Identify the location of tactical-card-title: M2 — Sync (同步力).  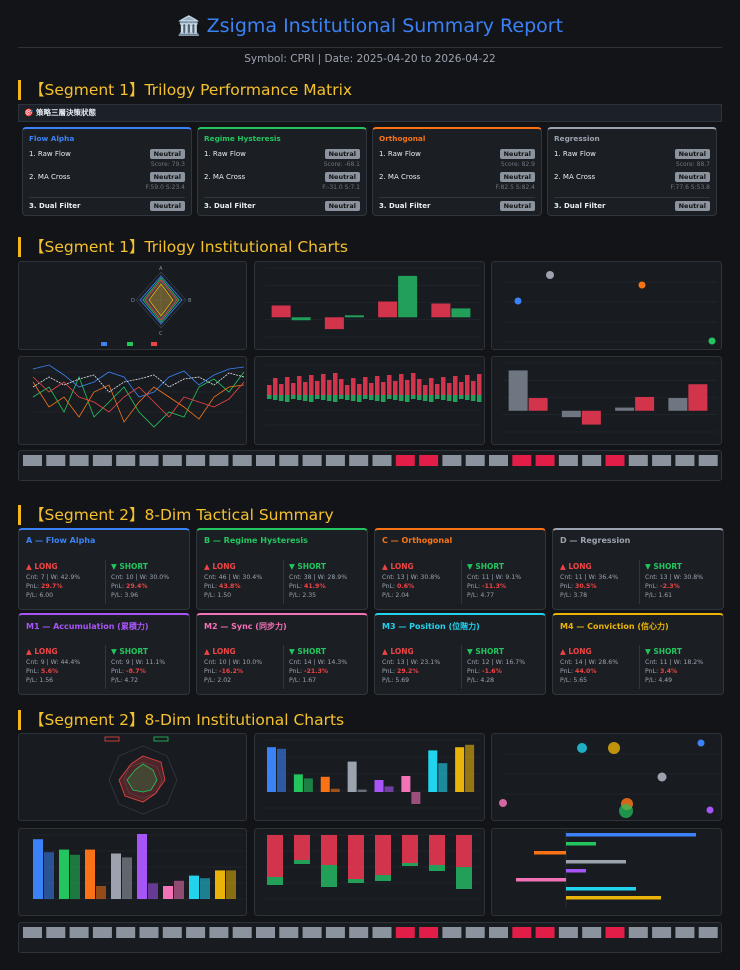
(245, 626).